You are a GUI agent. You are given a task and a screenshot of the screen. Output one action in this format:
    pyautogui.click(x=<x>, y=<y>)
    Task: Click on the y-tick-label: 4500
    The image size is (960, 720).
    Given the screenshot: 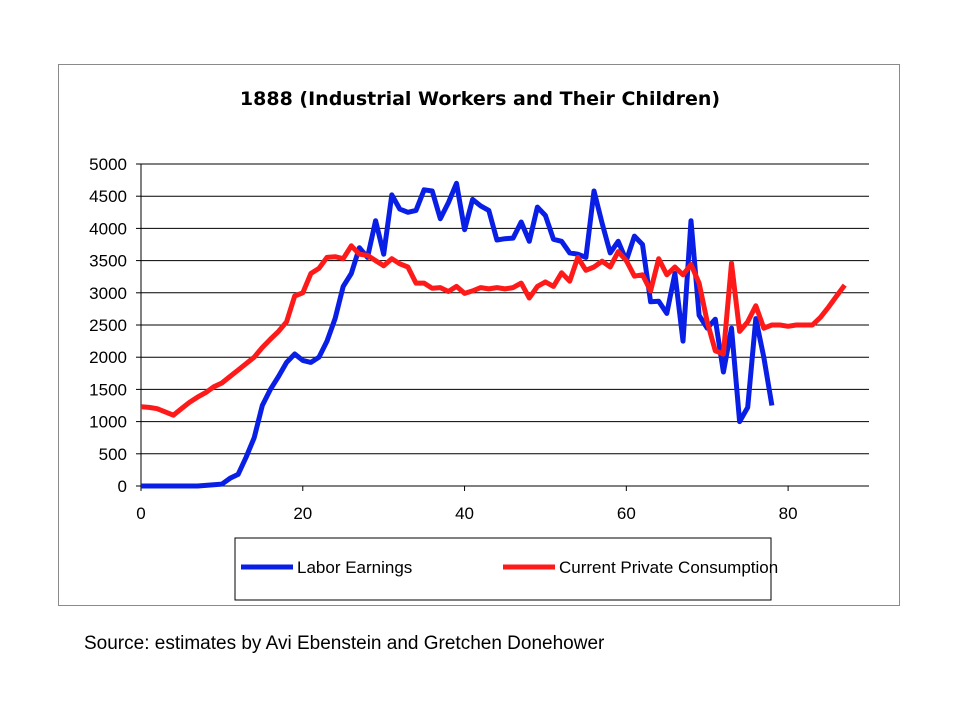 What is the action you would take?
    pyautogui.click(x=108, y=196)
    